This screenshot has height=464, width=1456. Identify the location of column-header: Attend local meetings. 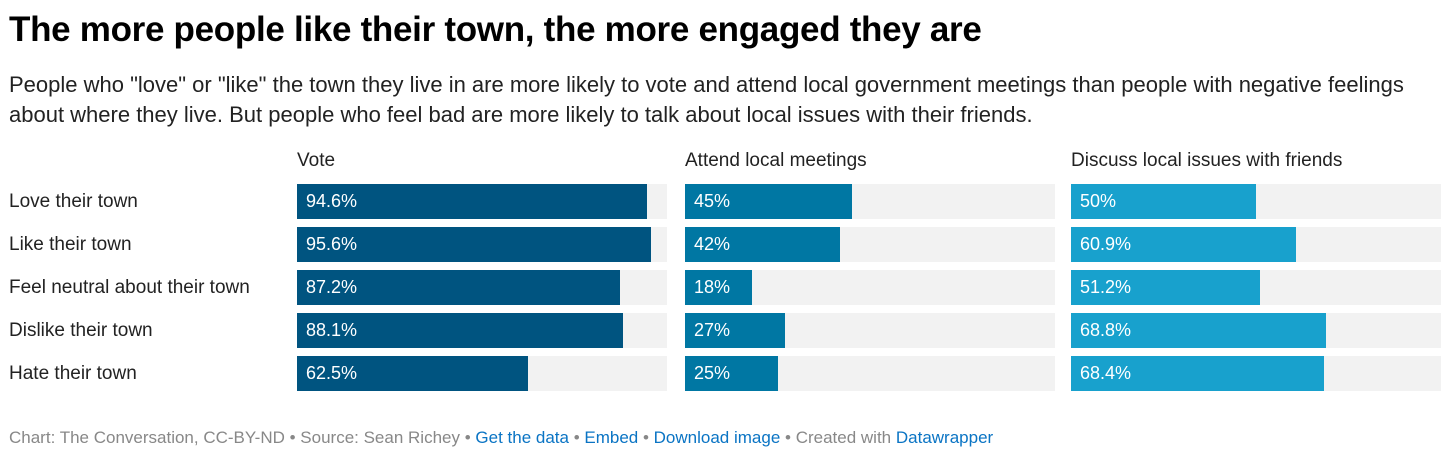
(776, 160).